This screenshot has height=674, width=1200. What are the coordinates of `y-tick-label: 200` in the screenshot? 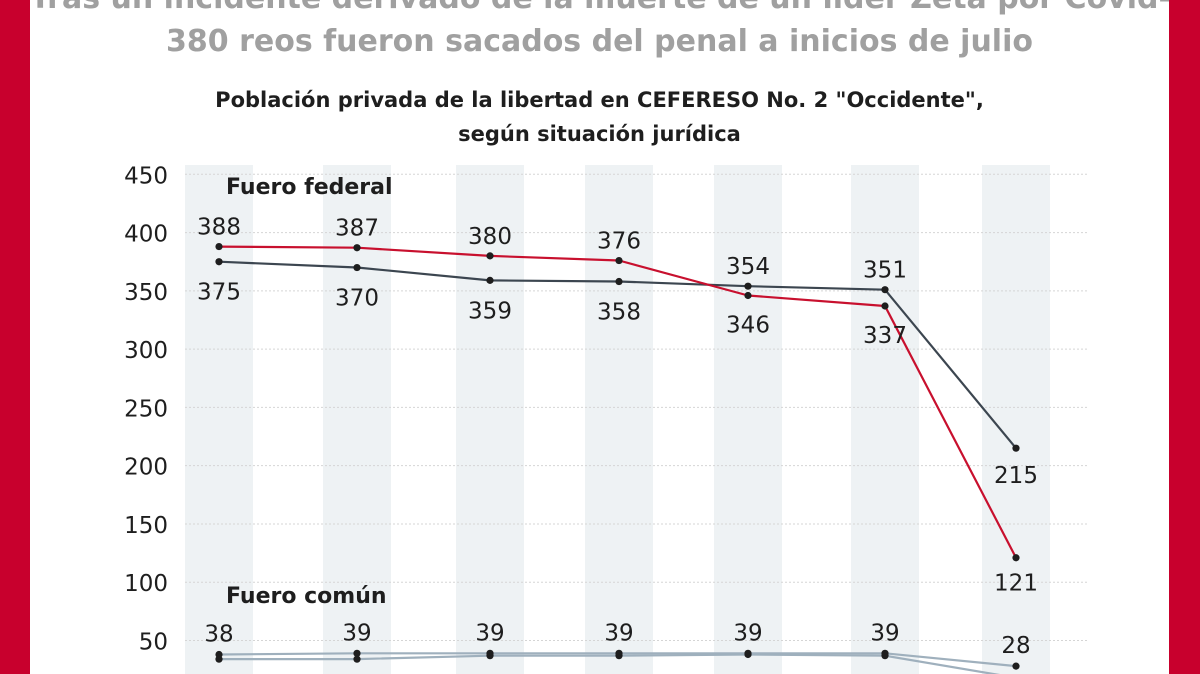 It's located at (146, 468).